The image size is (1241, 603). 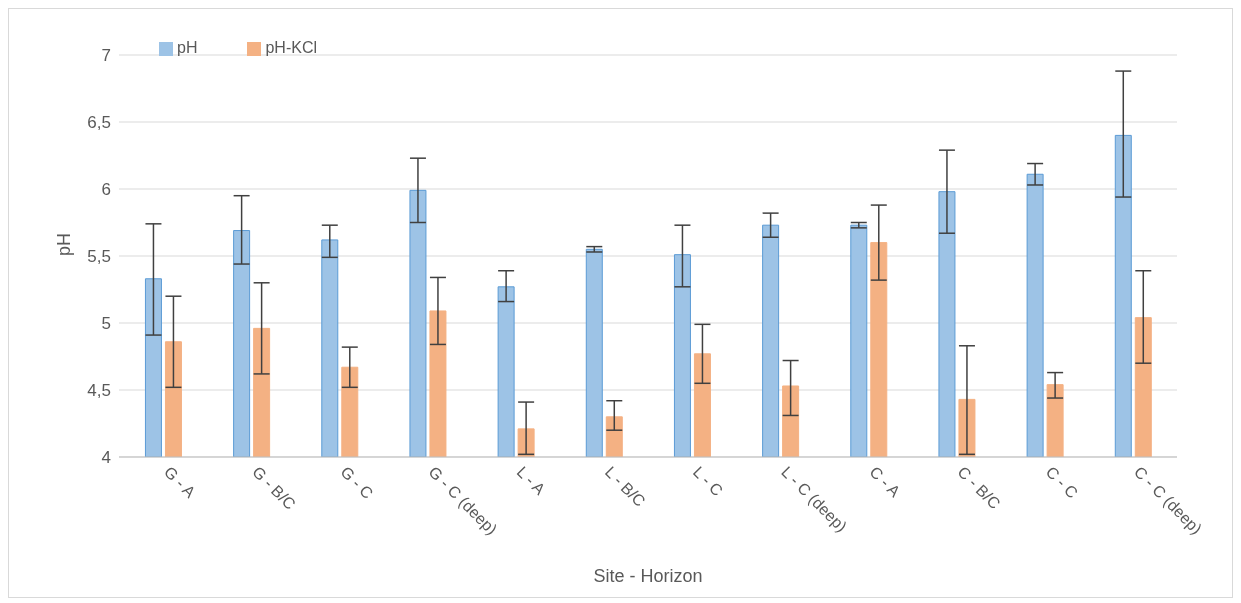 I want to click on y-tick-label: 4, so click(x=106, y=458).